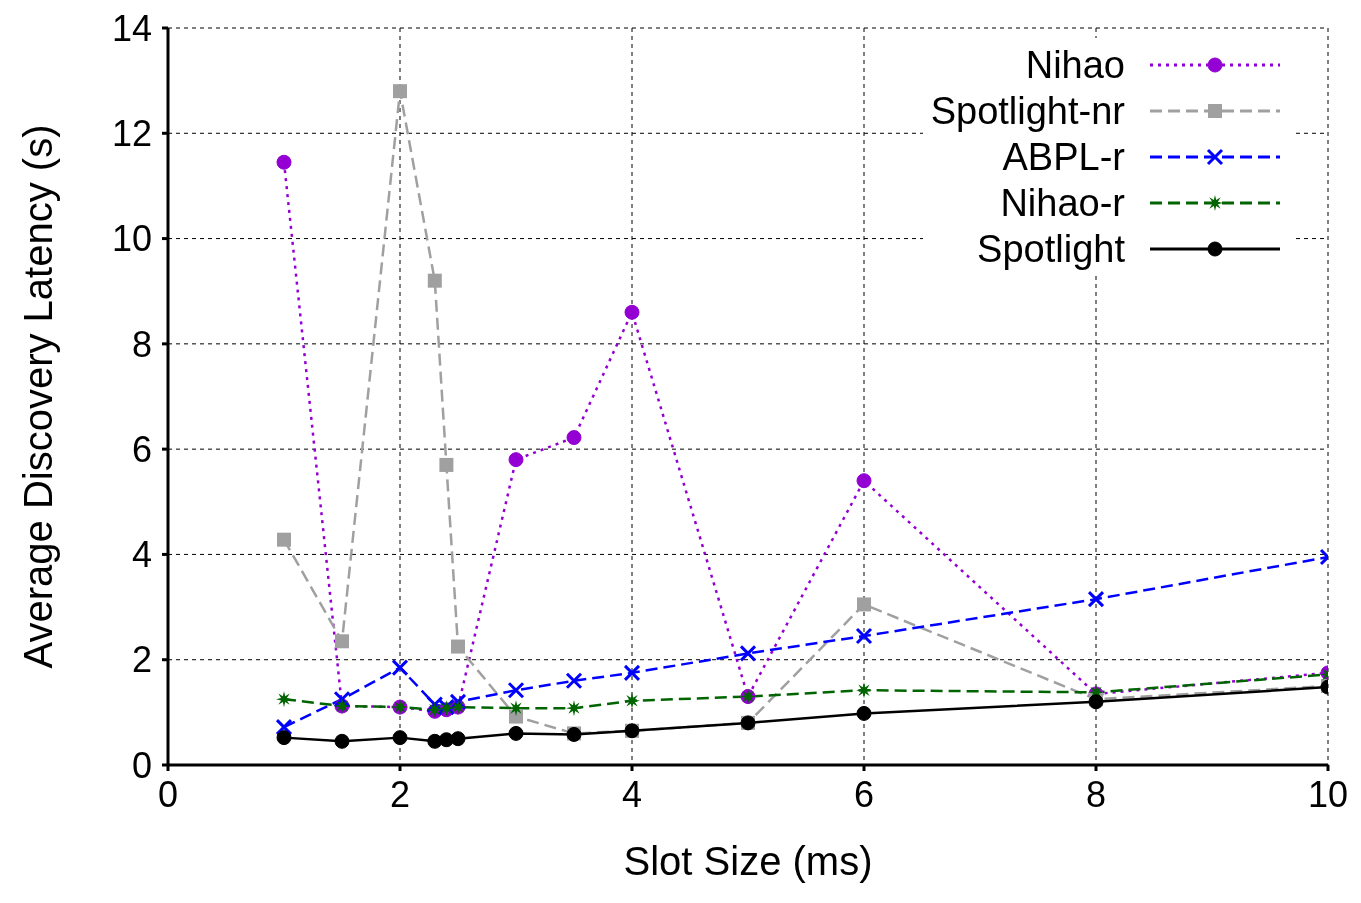 The image size is (1361, 903). What do you see at coordinates (131, 28) in the screenshot?
I see `y-tick-label: 14` at bounding box center [131, 28].